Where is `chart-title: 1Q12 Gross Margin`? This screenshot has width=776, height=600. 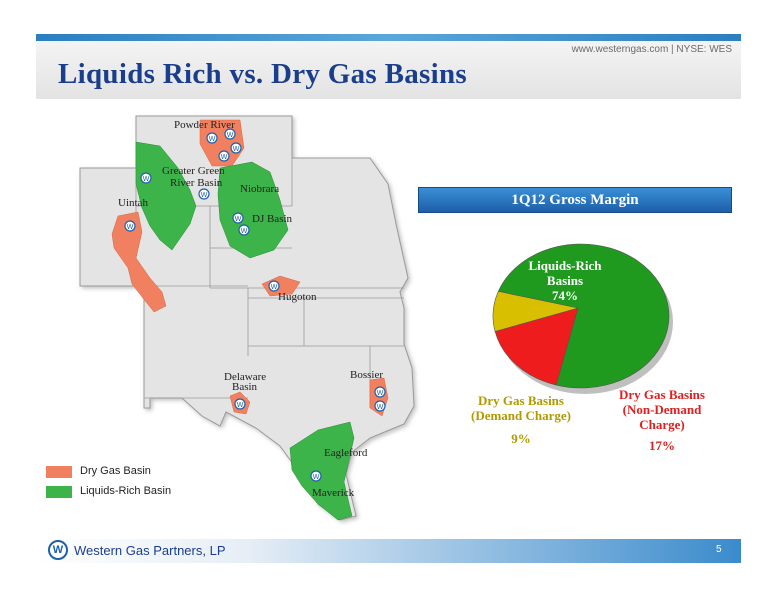 chart-title: 1Q12 Gross Margin is located at coordinates (575, 200).